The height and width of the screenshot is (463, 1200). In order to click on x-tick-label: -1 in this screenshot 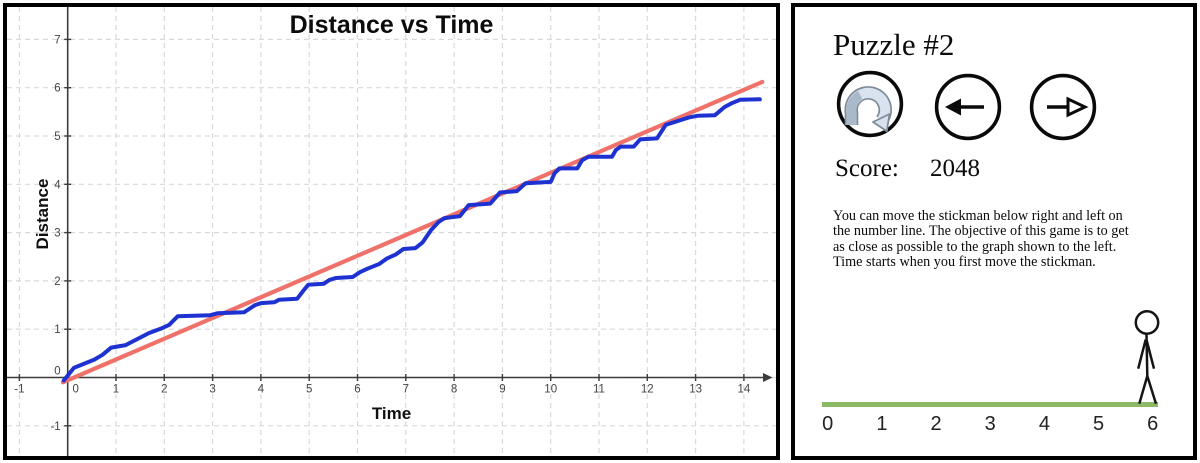, I will do `click(19, 390)`.